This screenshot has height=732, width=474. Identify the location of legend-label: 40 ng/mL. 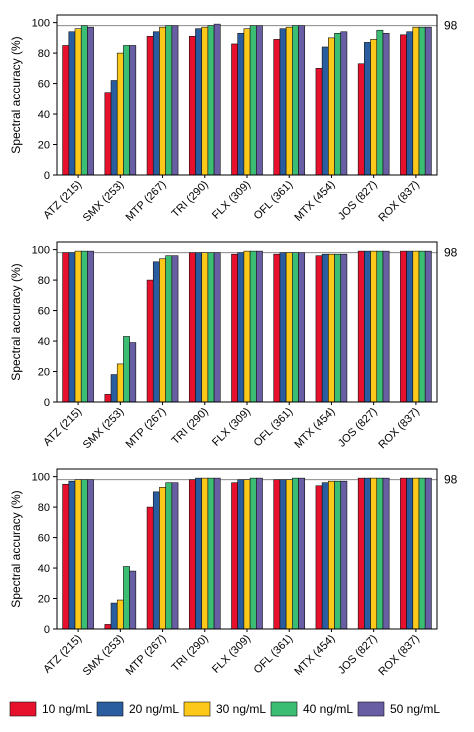
(328, 709).